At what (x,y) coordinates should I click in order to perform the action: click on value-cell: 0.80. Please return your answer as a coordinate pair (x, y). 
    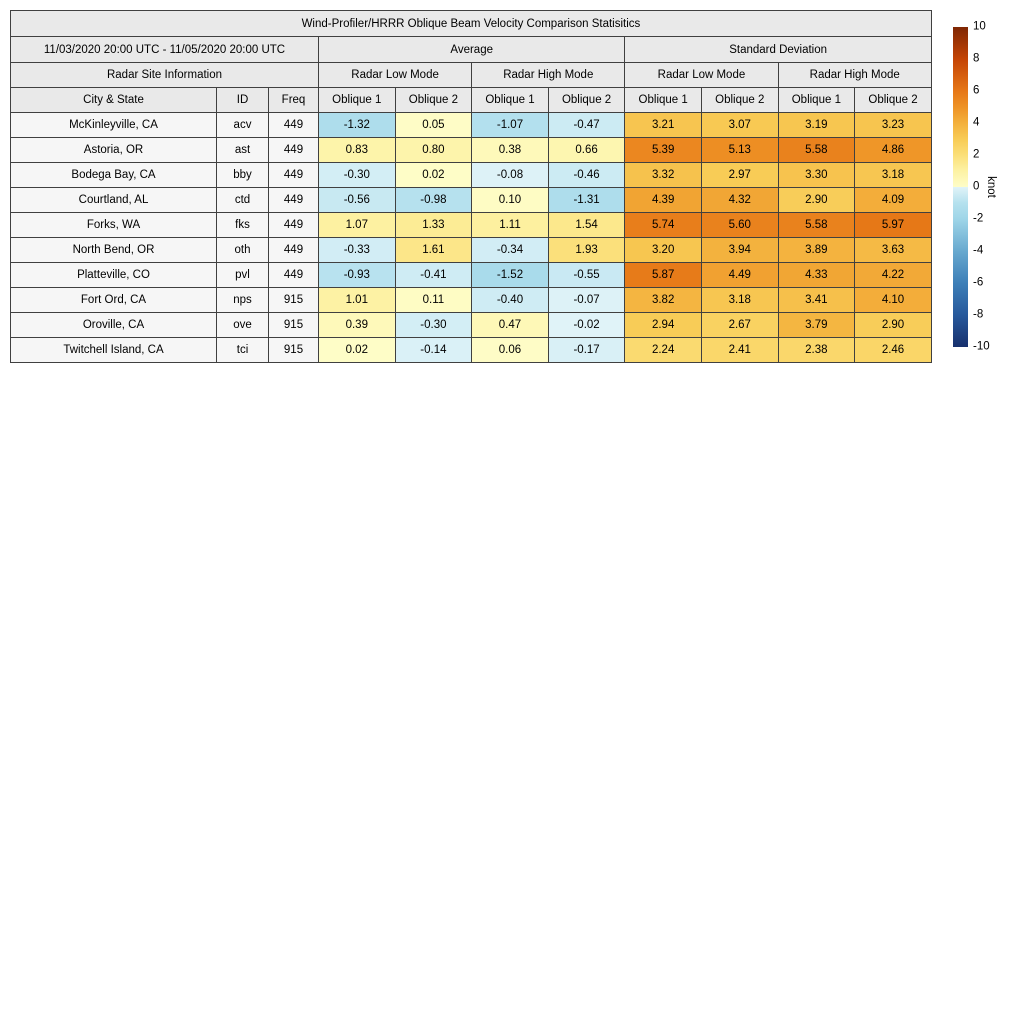
    Looking at the image, I should click on (433, 150).